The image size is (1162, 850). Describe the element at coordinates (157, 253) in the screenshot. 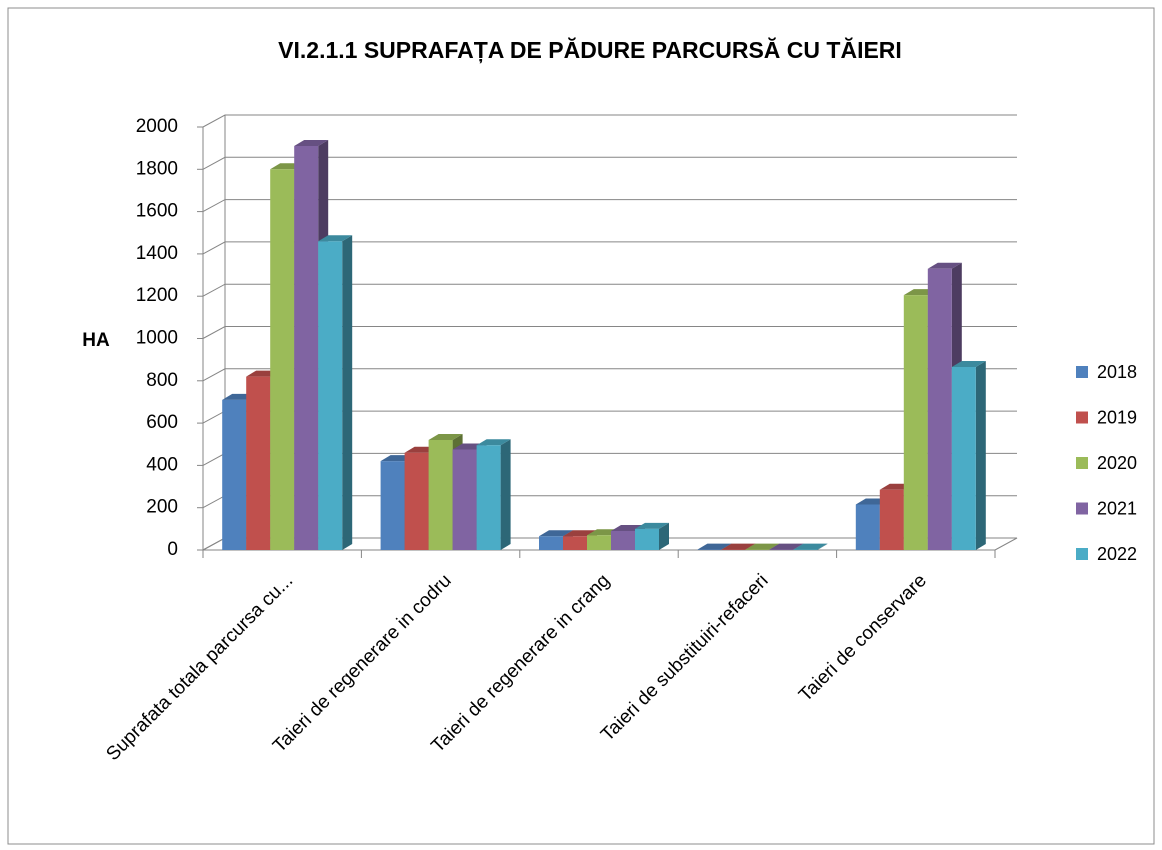

I see `y-tick-label: 1400` at that location.